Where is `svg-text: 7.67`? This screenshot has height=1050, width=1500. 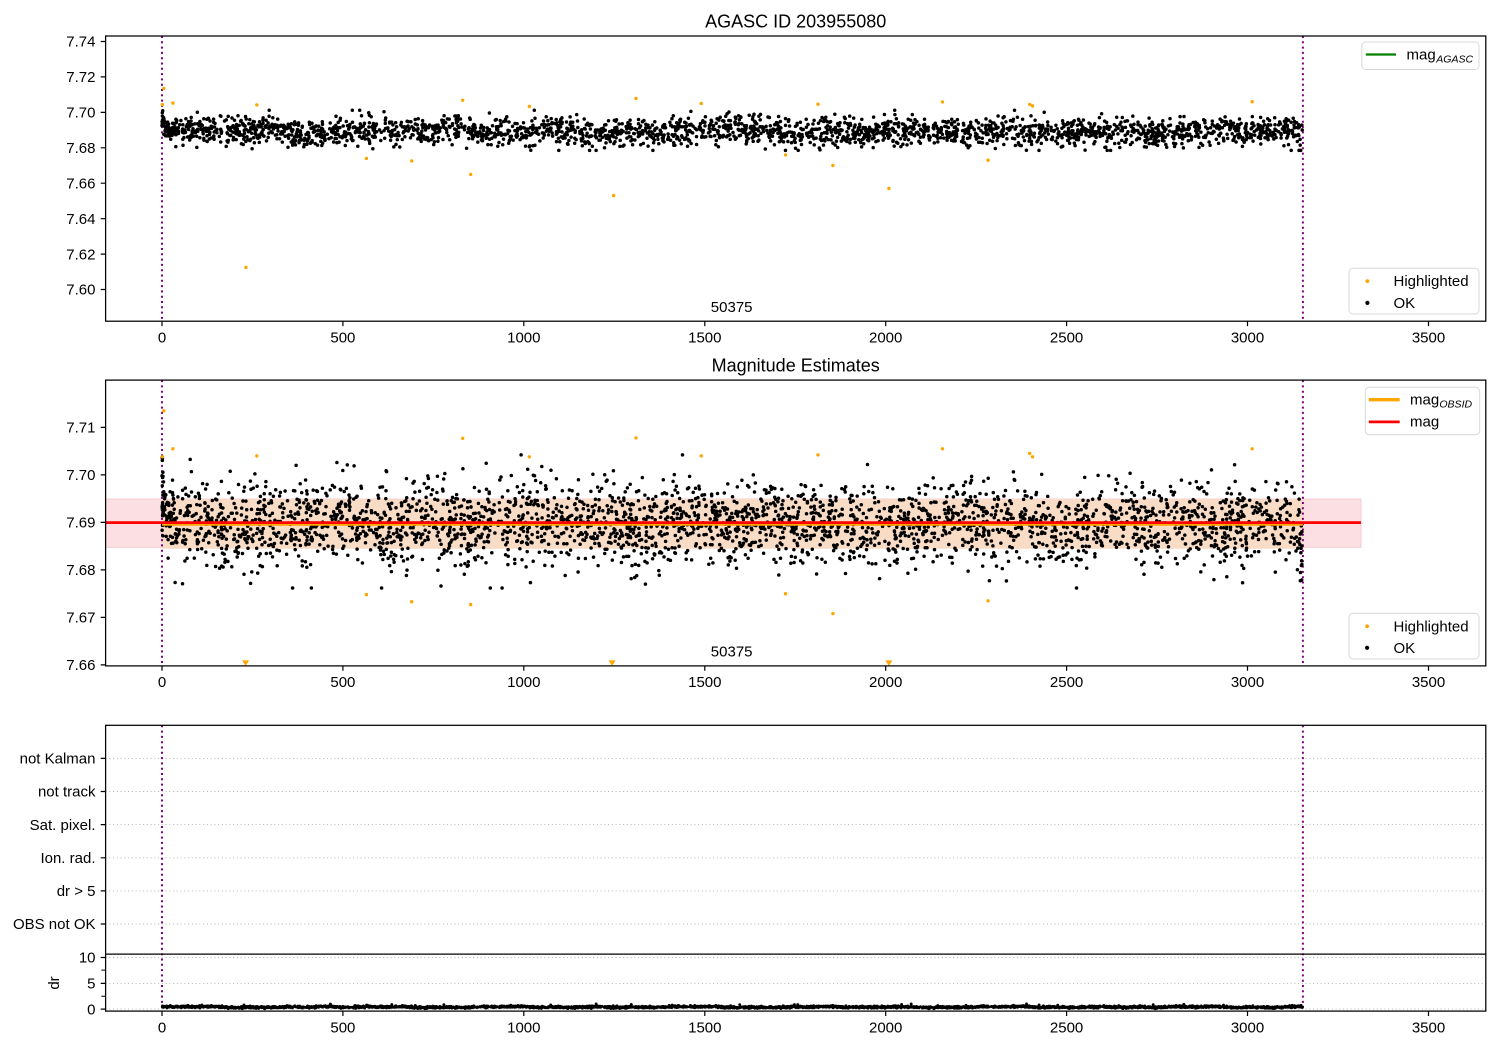
svg-text: 7.67 is located at coordinates (80, 618).